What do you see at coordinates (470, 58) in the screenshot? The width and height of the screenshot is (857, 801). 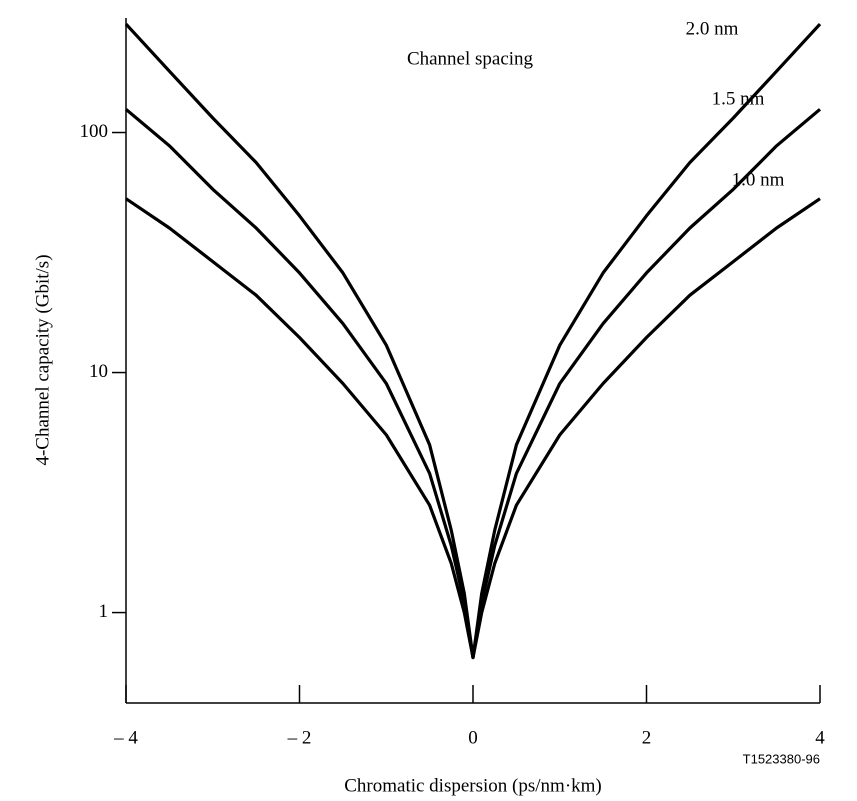 I see `annotation: Channel spacing` at bounding box center [470, 58].